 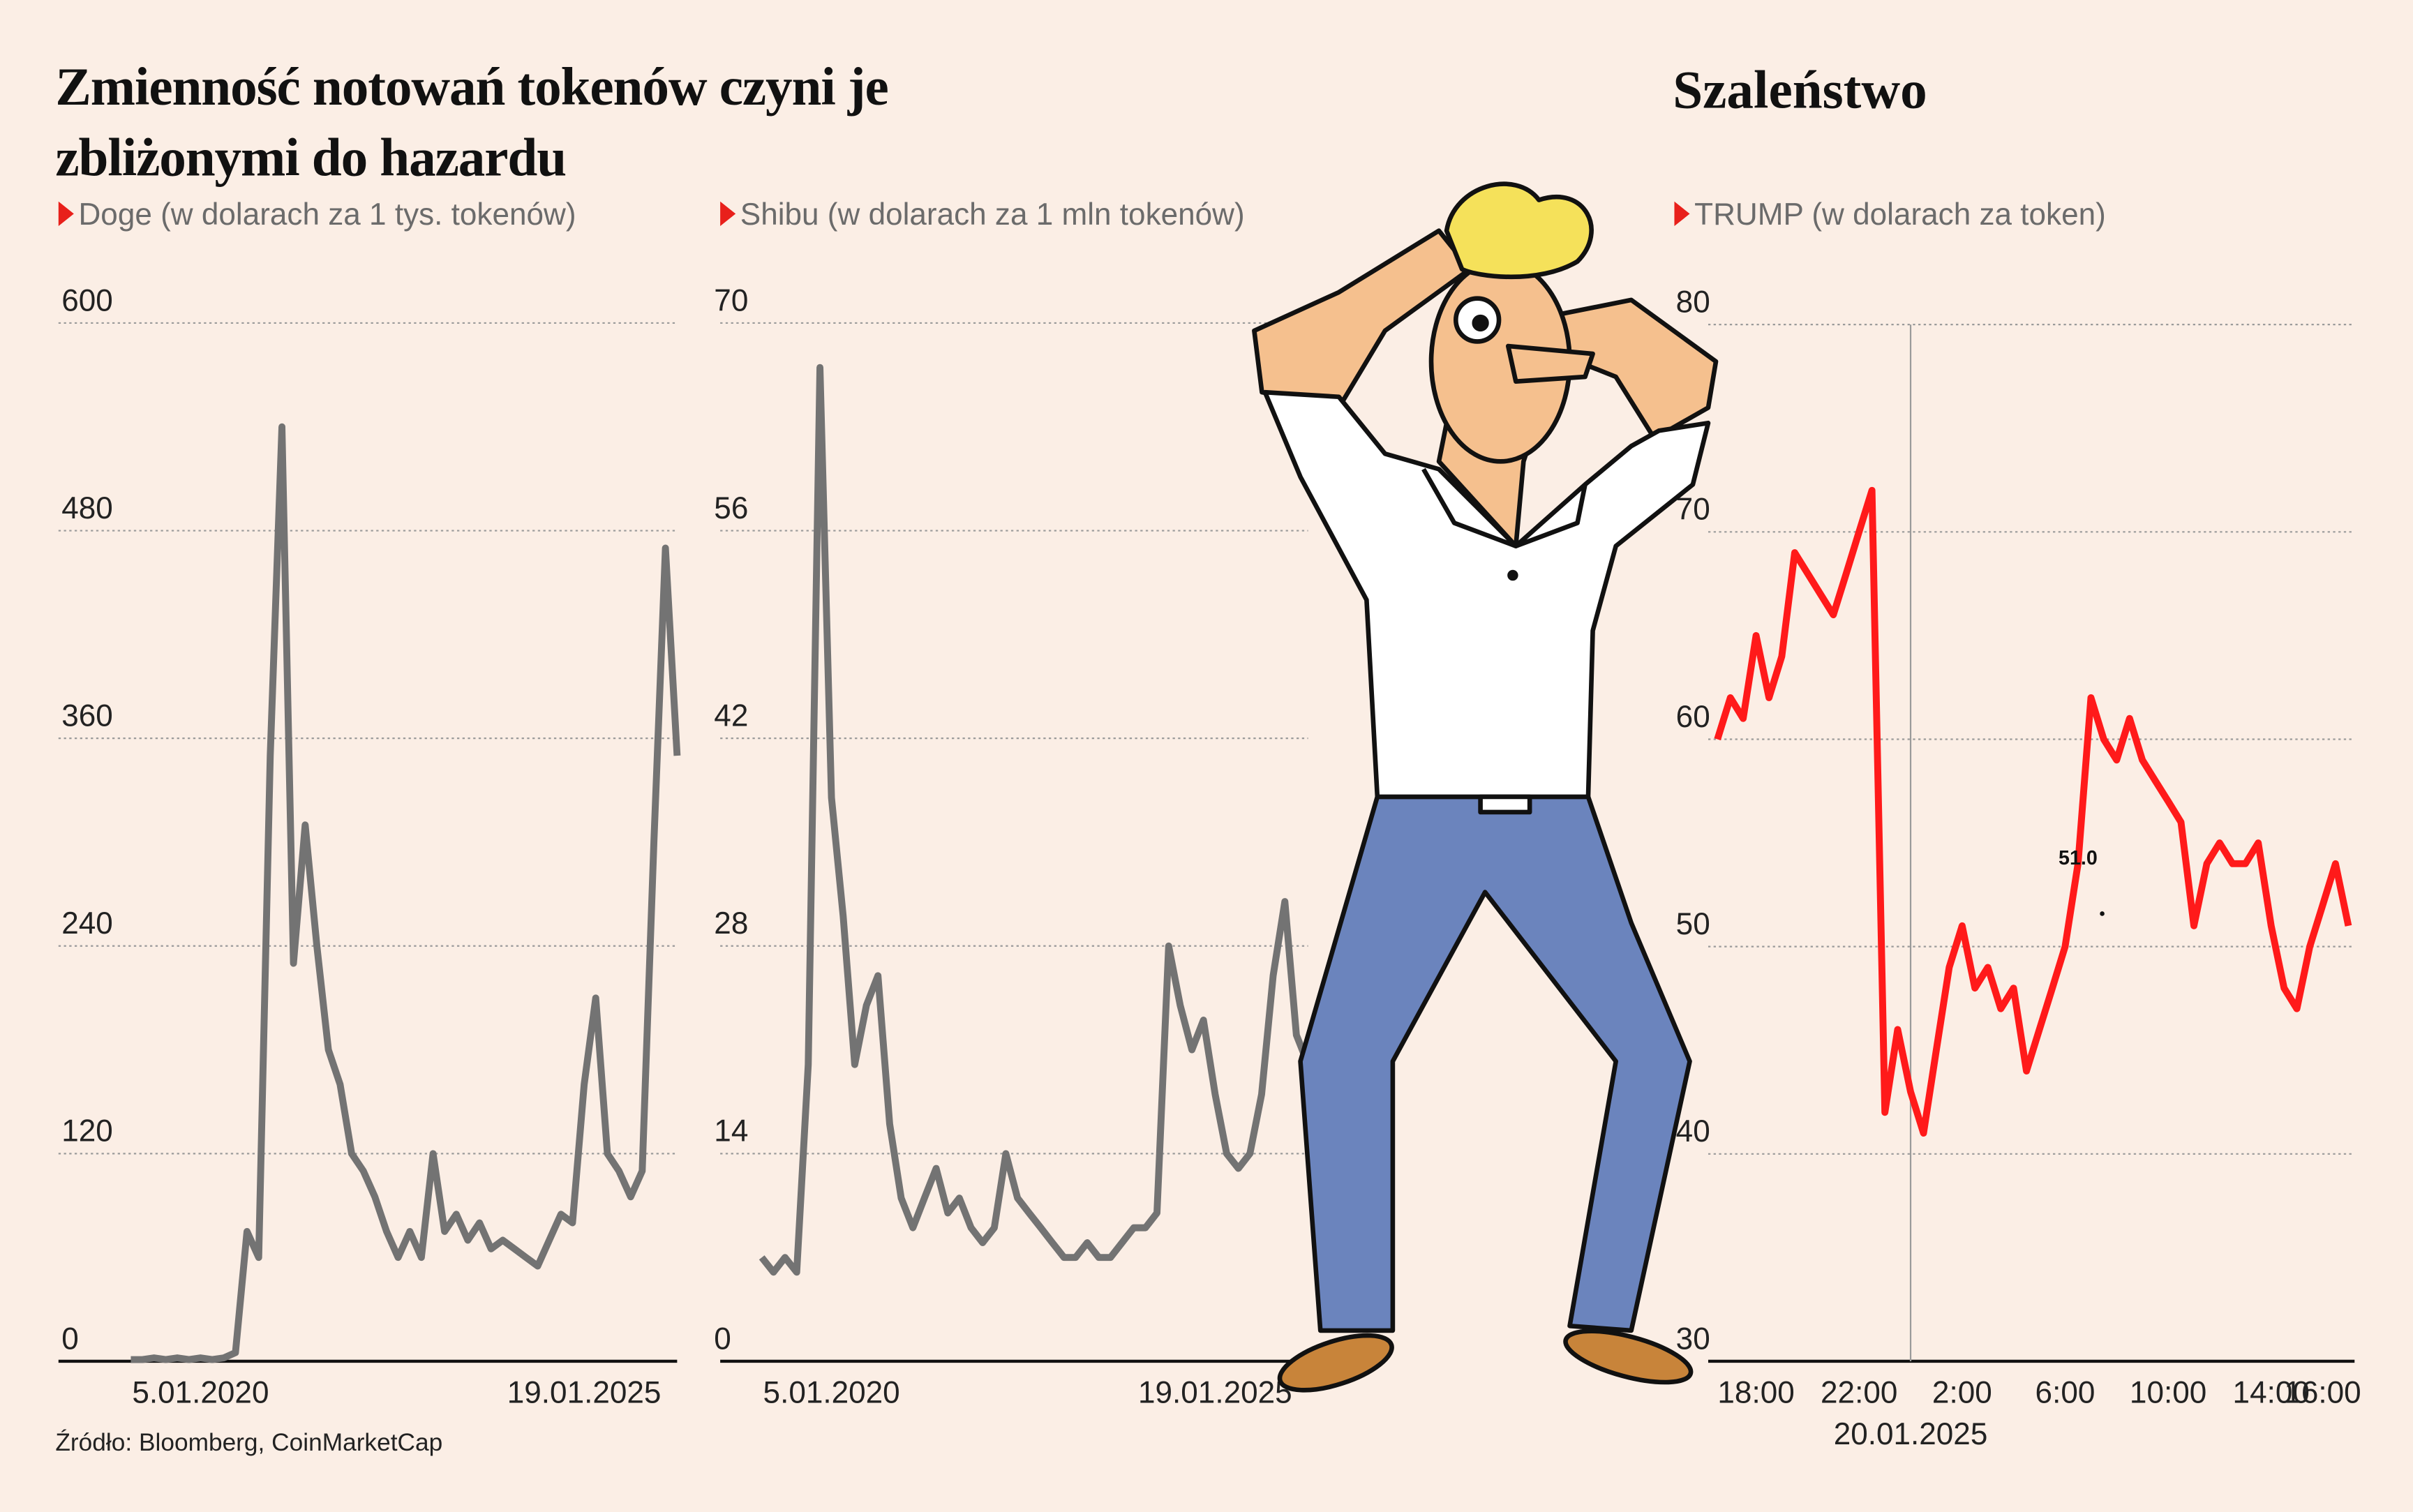 I want to click on y-tick-label: 14, so click(x=731, y=1131).